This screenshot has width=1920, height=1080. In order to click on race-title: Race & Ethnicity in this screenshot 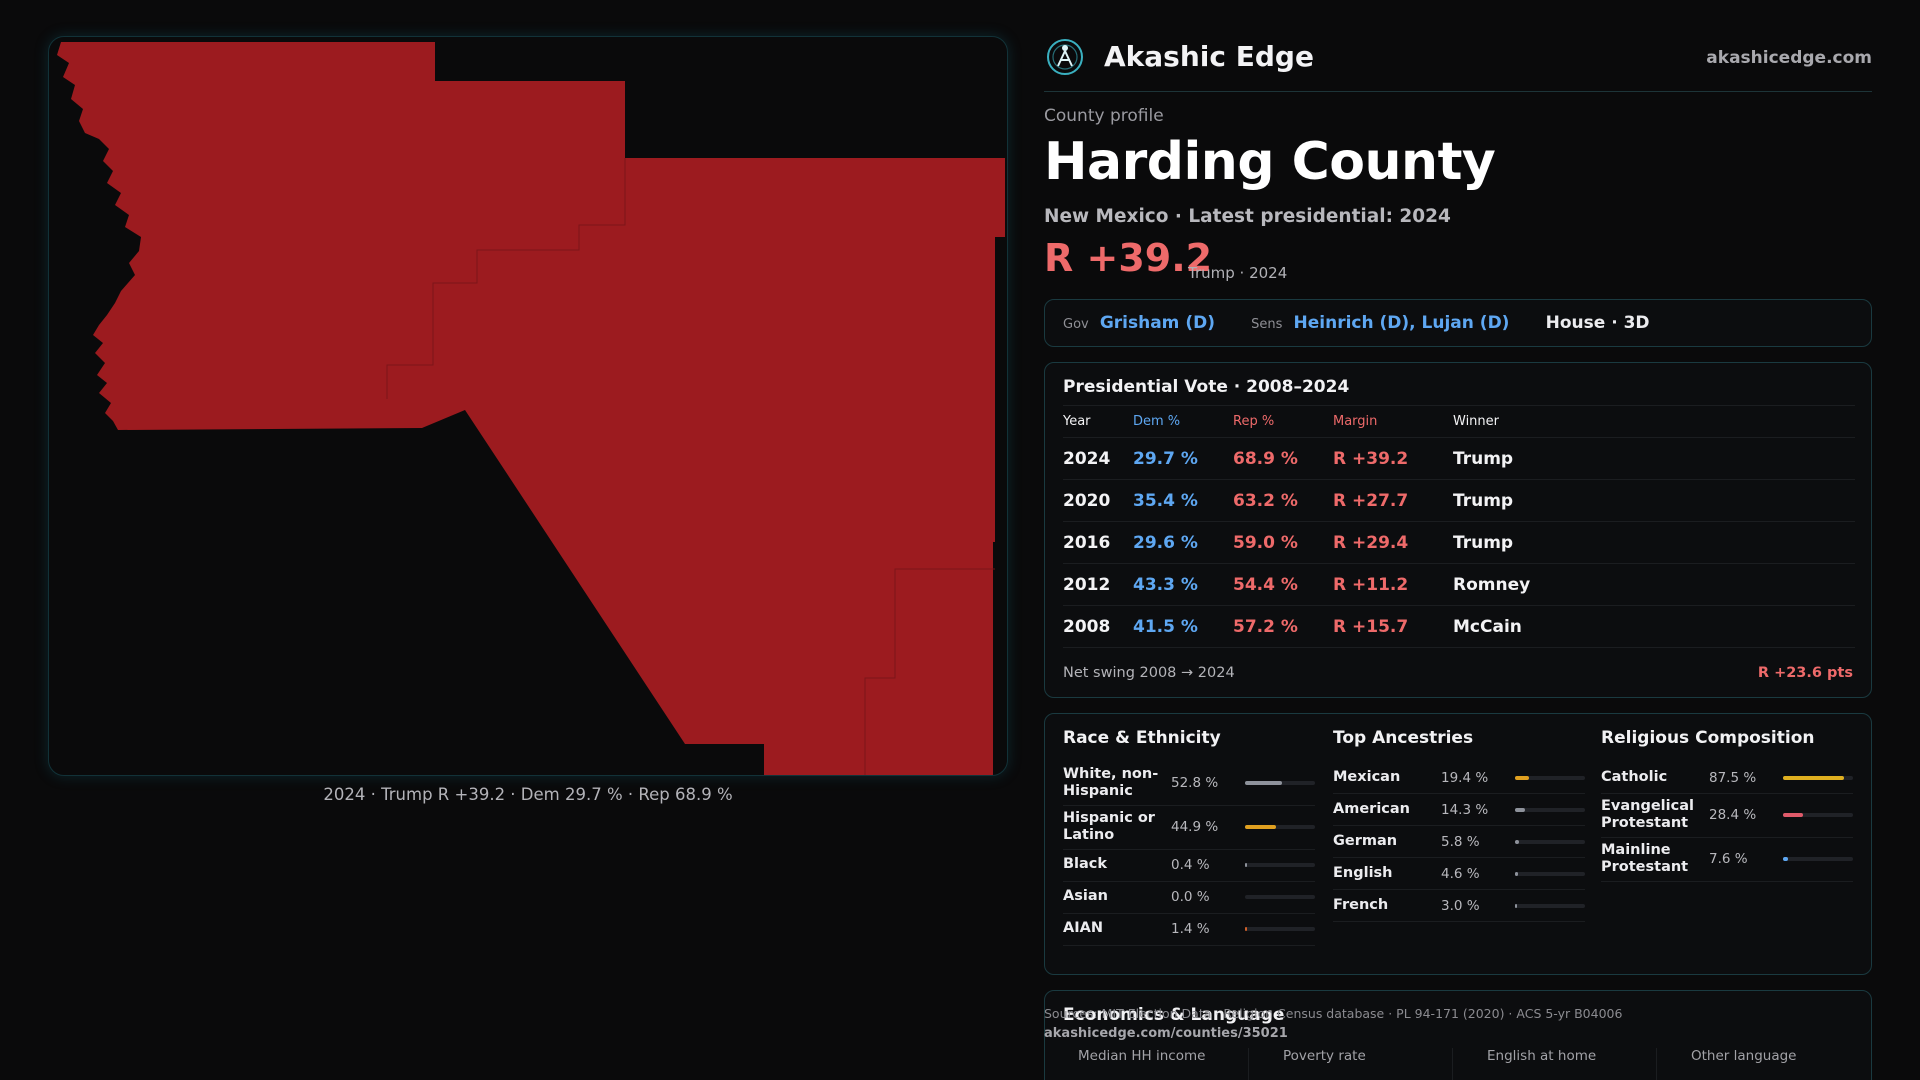, I will do `click(1142, 738)`.